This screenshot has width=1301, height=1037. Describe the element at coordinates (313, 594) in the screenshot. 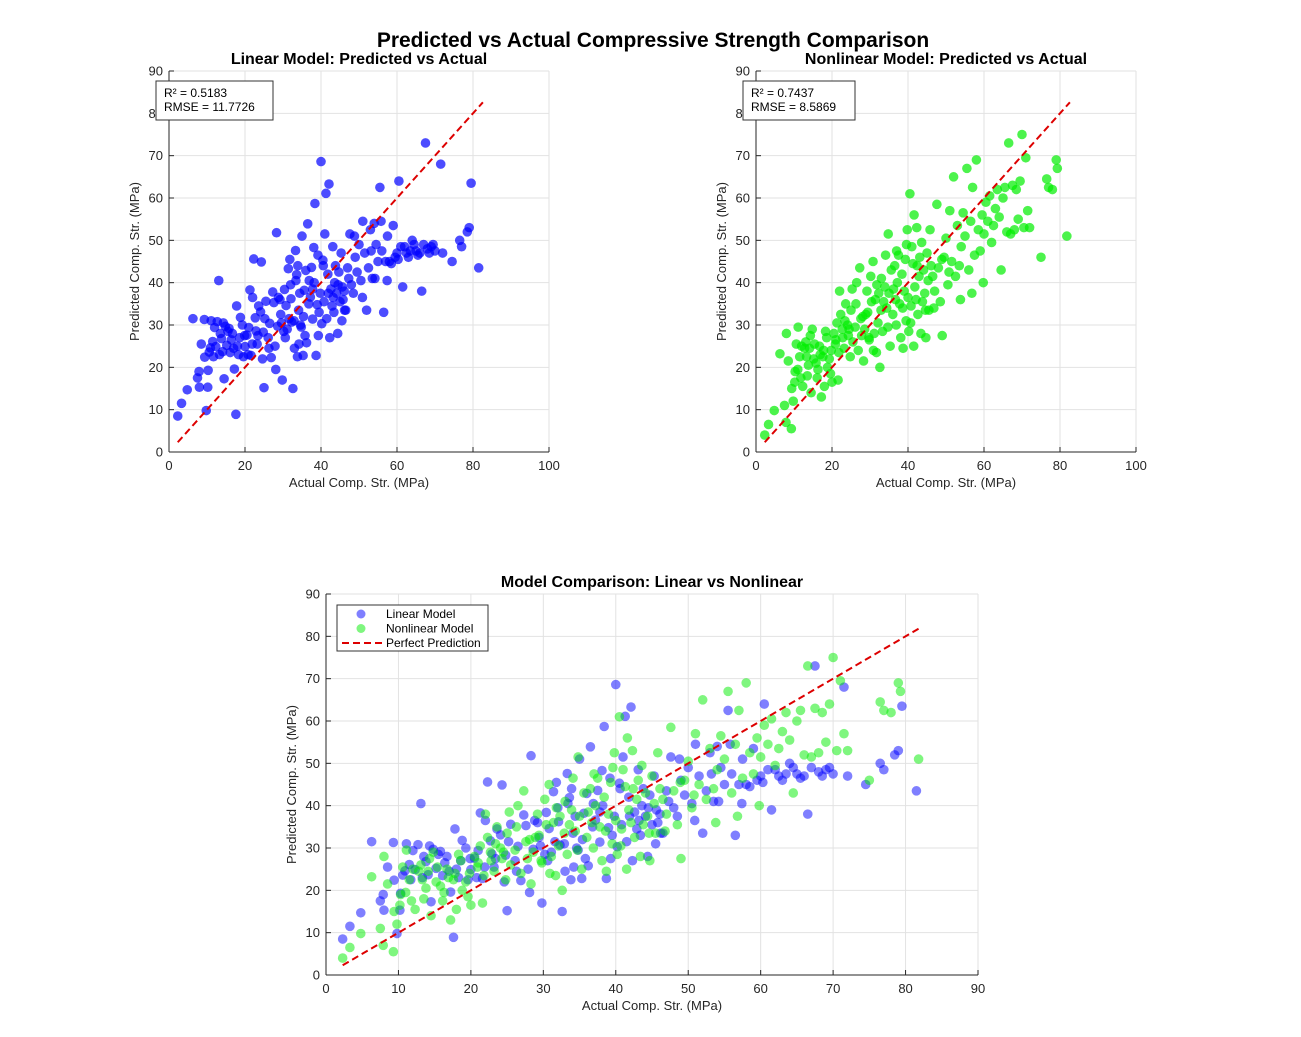

I see `y-tick-label: 90` at that location.